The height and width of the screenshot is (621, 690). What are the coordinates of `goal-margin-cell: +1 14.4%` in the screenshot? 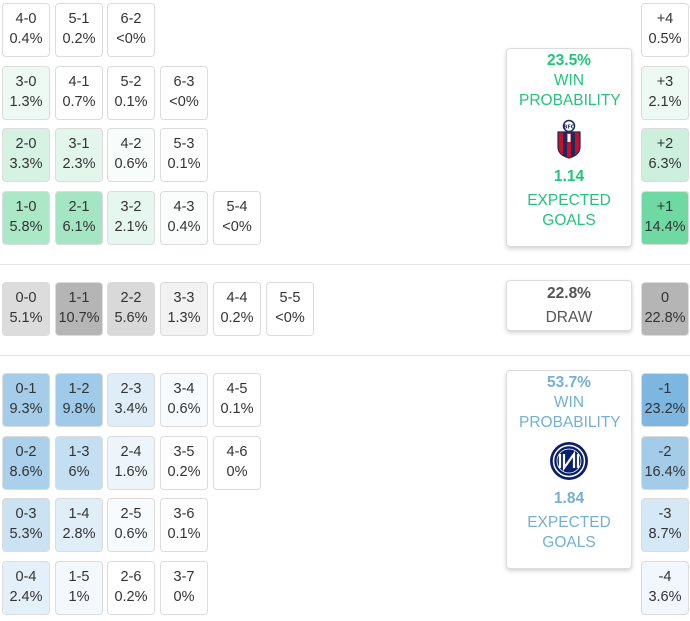 It's located at (665, 218).